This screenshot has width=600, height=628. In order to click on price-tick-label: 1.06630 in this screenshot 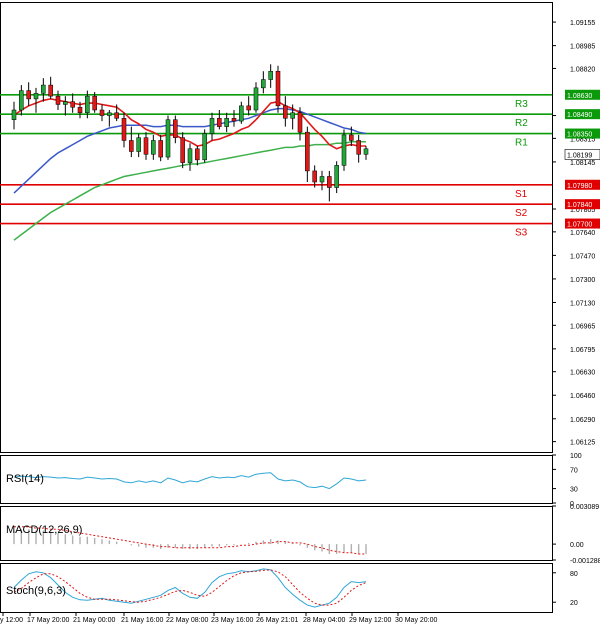, I will do `click(582, 373)`.